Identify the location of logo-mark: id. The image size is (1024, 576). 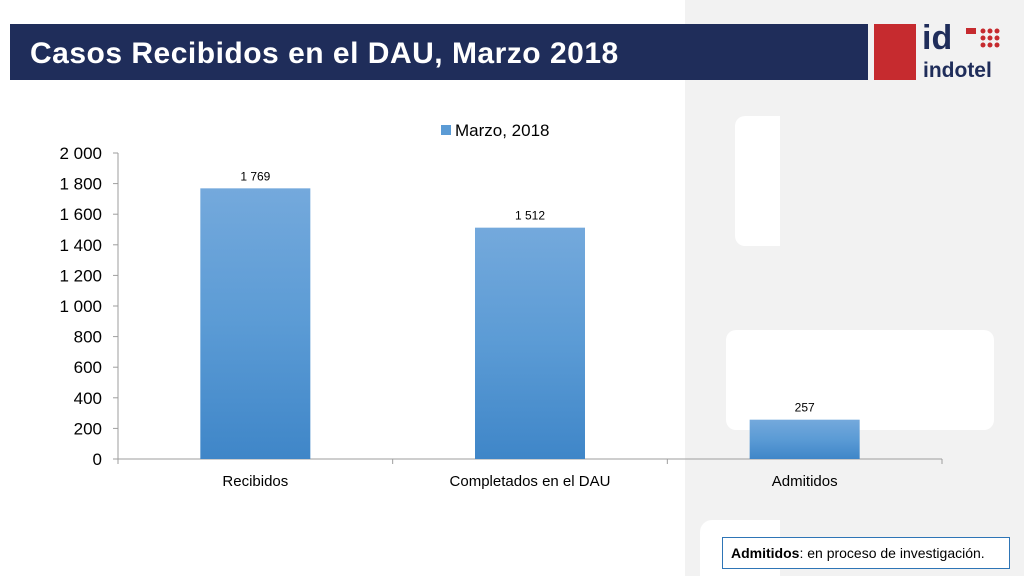
(937, 38).